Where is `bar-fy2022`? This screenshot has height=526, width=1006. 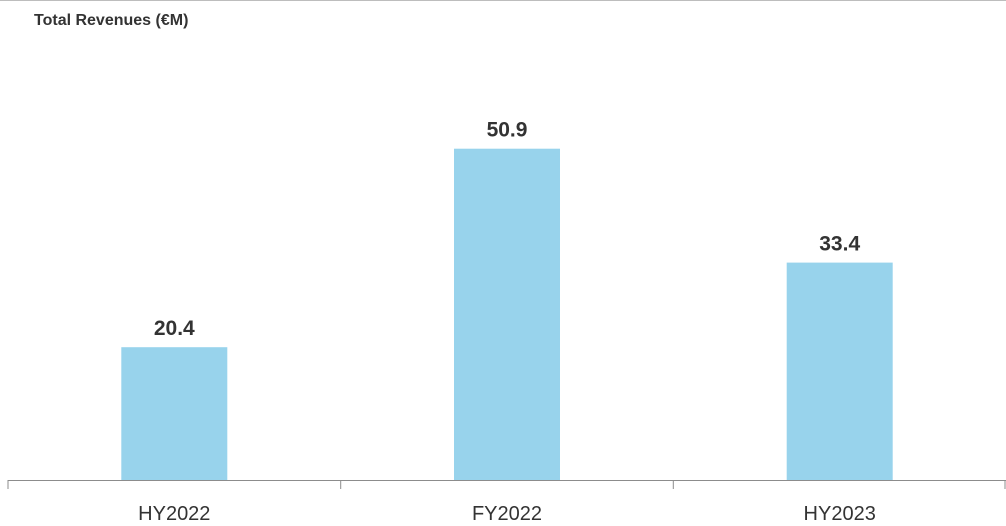 bar-fy2022 is located at coordinates (507, 314).